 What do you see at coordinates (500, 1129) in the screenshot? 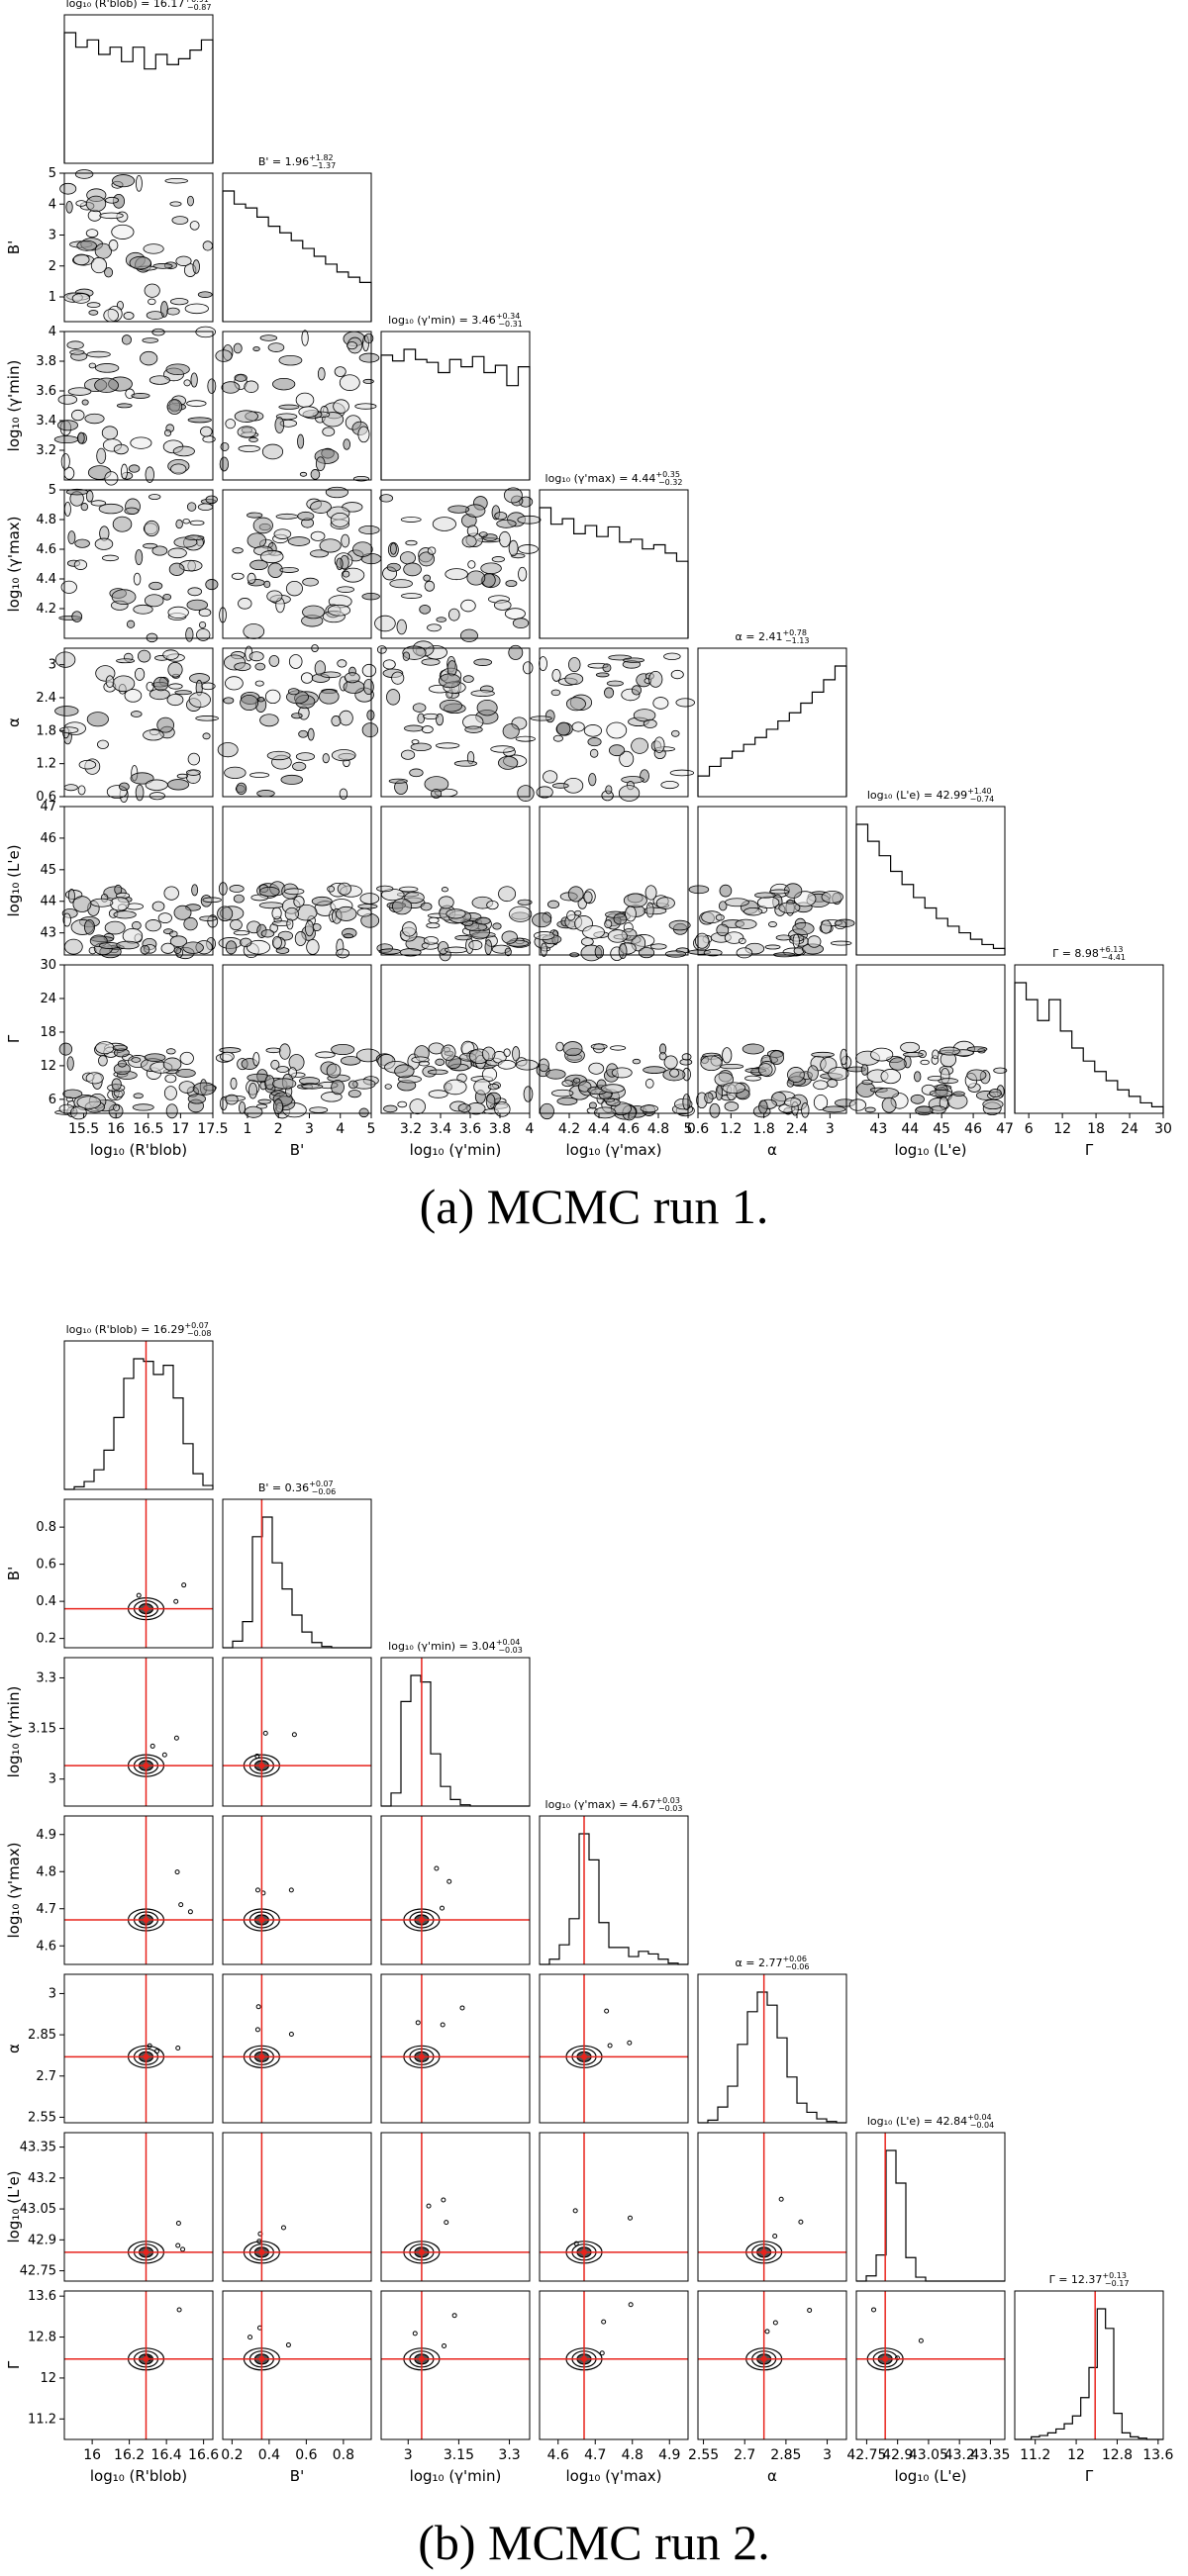
I see `x-tick-label: 3.8` at bounding box center [500, 1129].